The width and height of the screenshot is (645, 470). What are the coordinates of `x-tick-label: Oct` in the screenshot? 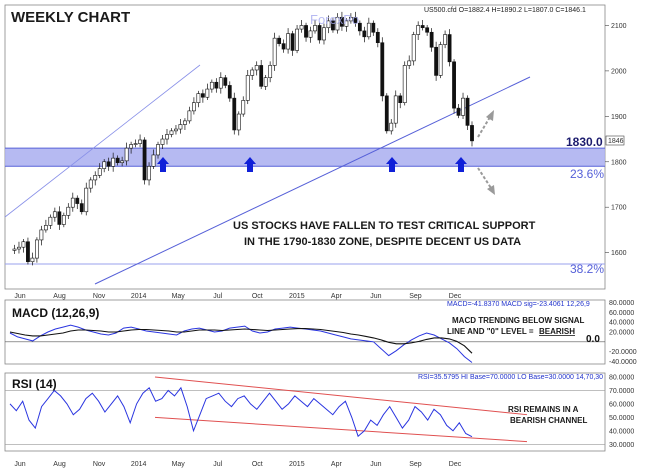 It's located at (257, 296).